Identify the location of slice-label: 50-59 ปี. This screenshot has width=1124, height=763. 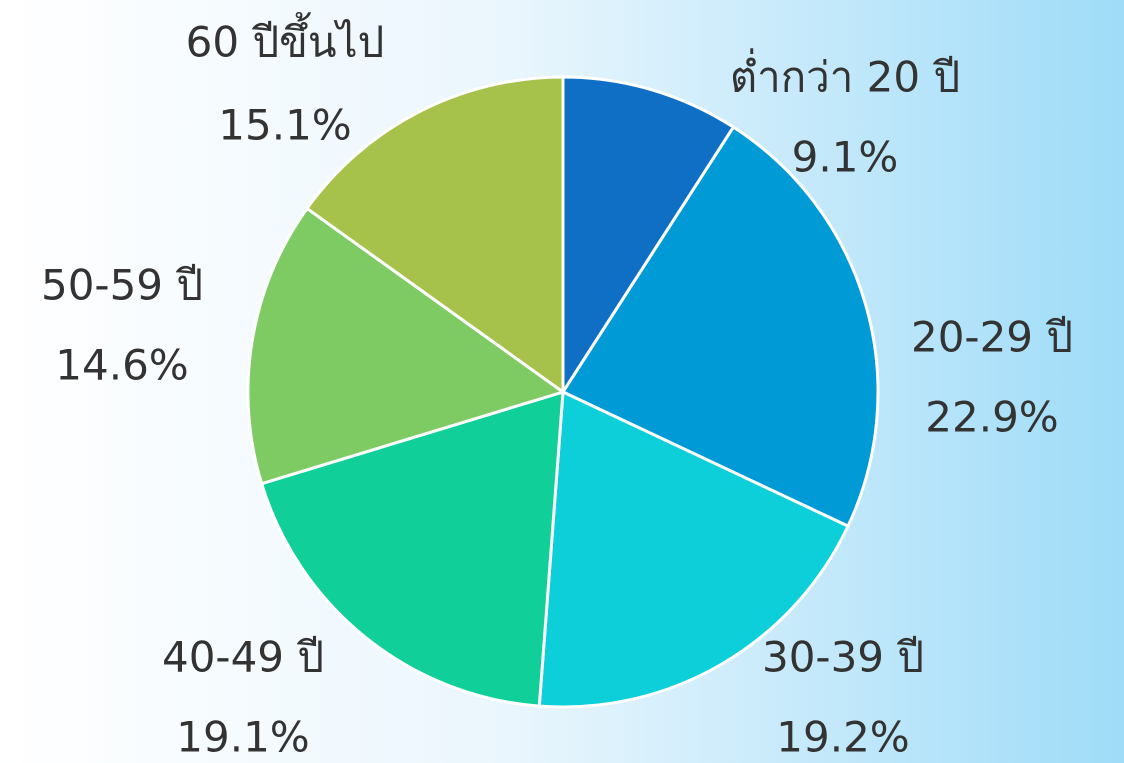
(122, 285).